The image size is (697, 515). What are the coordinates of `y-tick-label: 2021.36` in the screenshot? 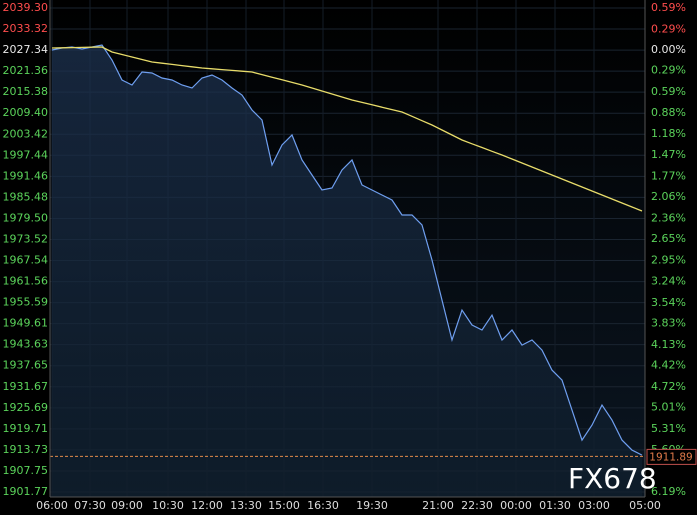 It's located at (26, 70).